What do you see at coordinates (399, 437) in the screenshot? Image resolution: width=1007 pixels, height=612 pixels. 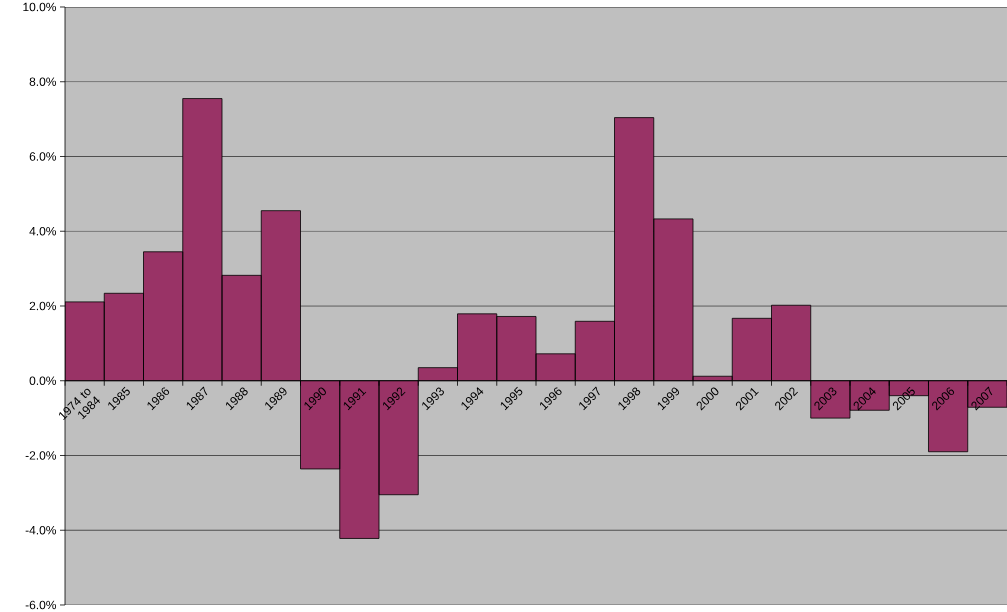 I see `bar` at bounding box center [399, 437].